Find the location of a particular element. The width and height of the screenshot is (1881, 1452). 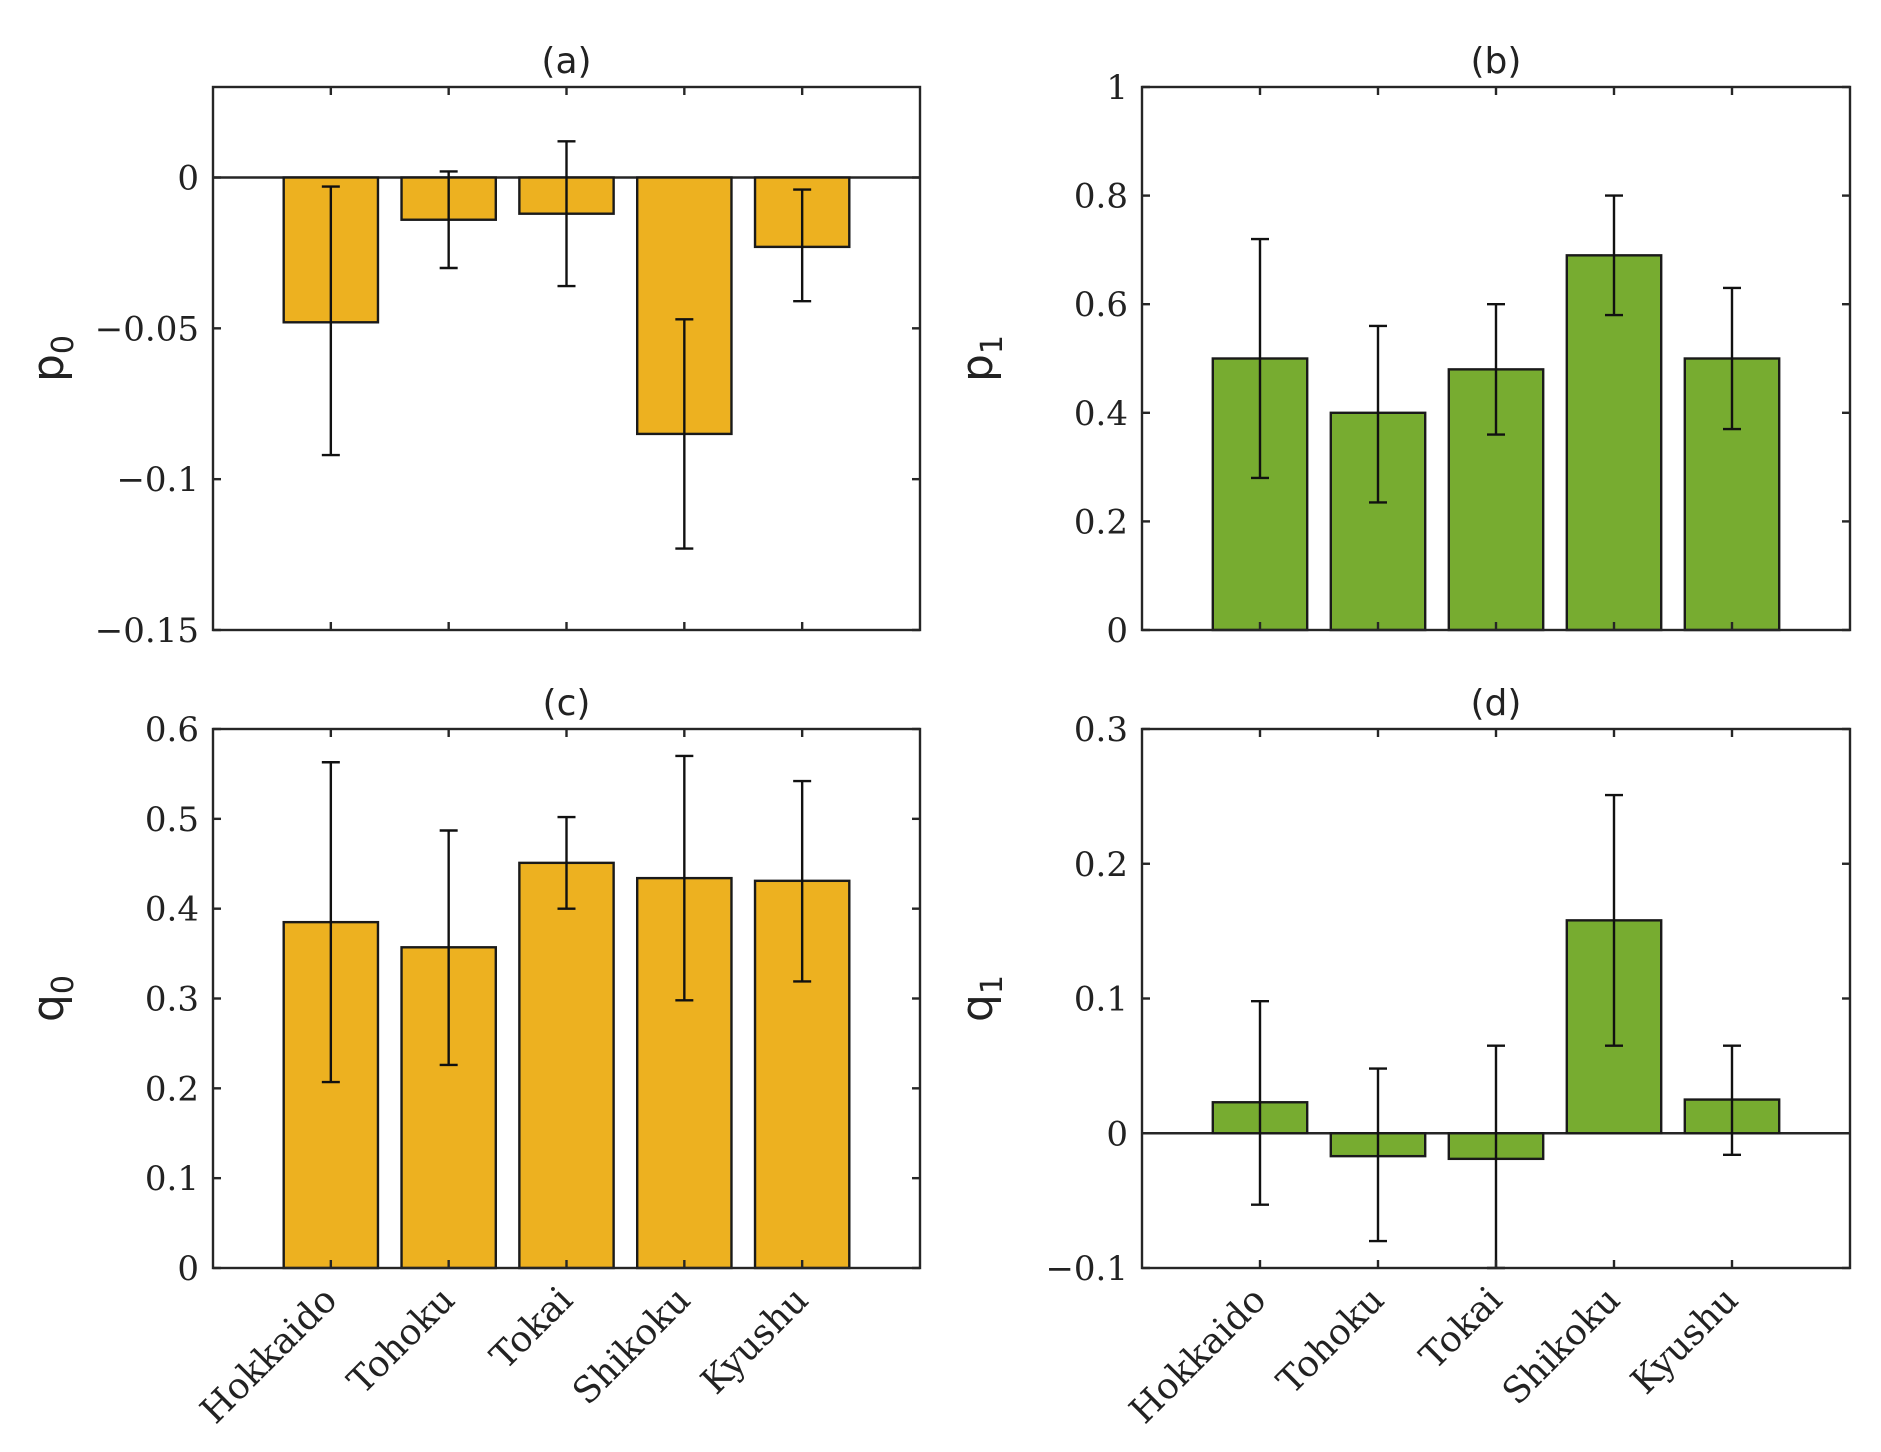

ytick-label: 0.8 is located at coordinates (1101, 197).